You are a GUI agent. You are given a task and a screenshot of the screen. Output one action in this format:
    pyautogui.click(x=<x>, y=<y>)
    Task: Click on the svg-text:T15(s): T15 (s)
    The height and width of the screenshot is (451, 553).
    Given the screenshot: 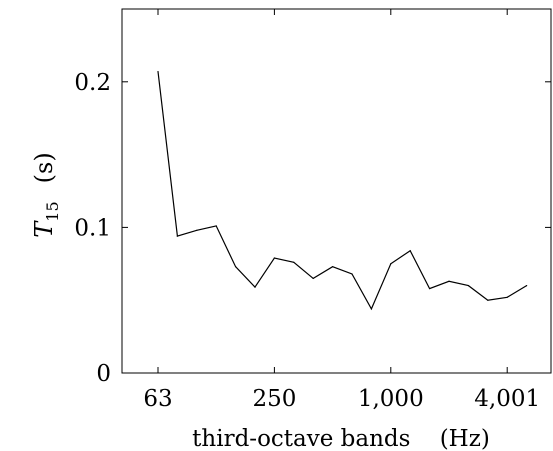 What is the action you would take?
    pyautogui.click(x=46, y=194)
    